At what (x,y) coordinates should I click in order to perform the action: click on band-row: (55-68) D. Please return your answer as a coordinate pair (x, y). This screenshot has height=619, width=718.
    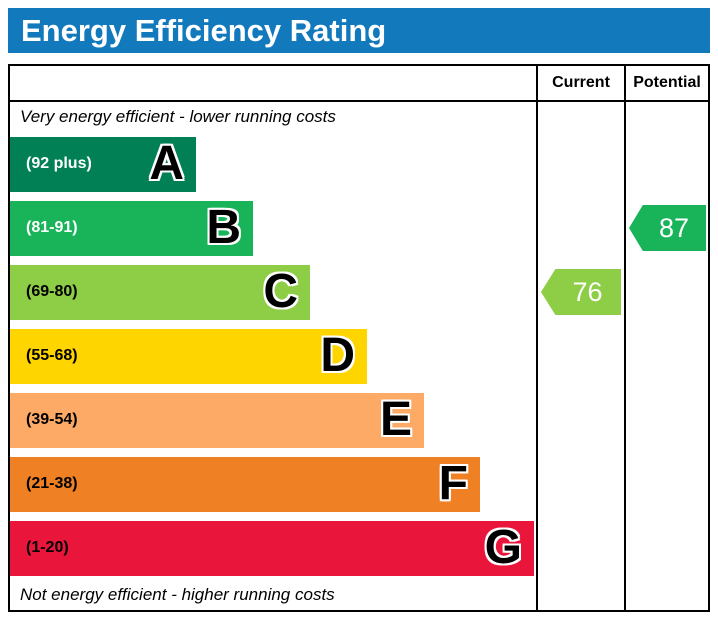
    Looking at the image, I should click on (273, 356).